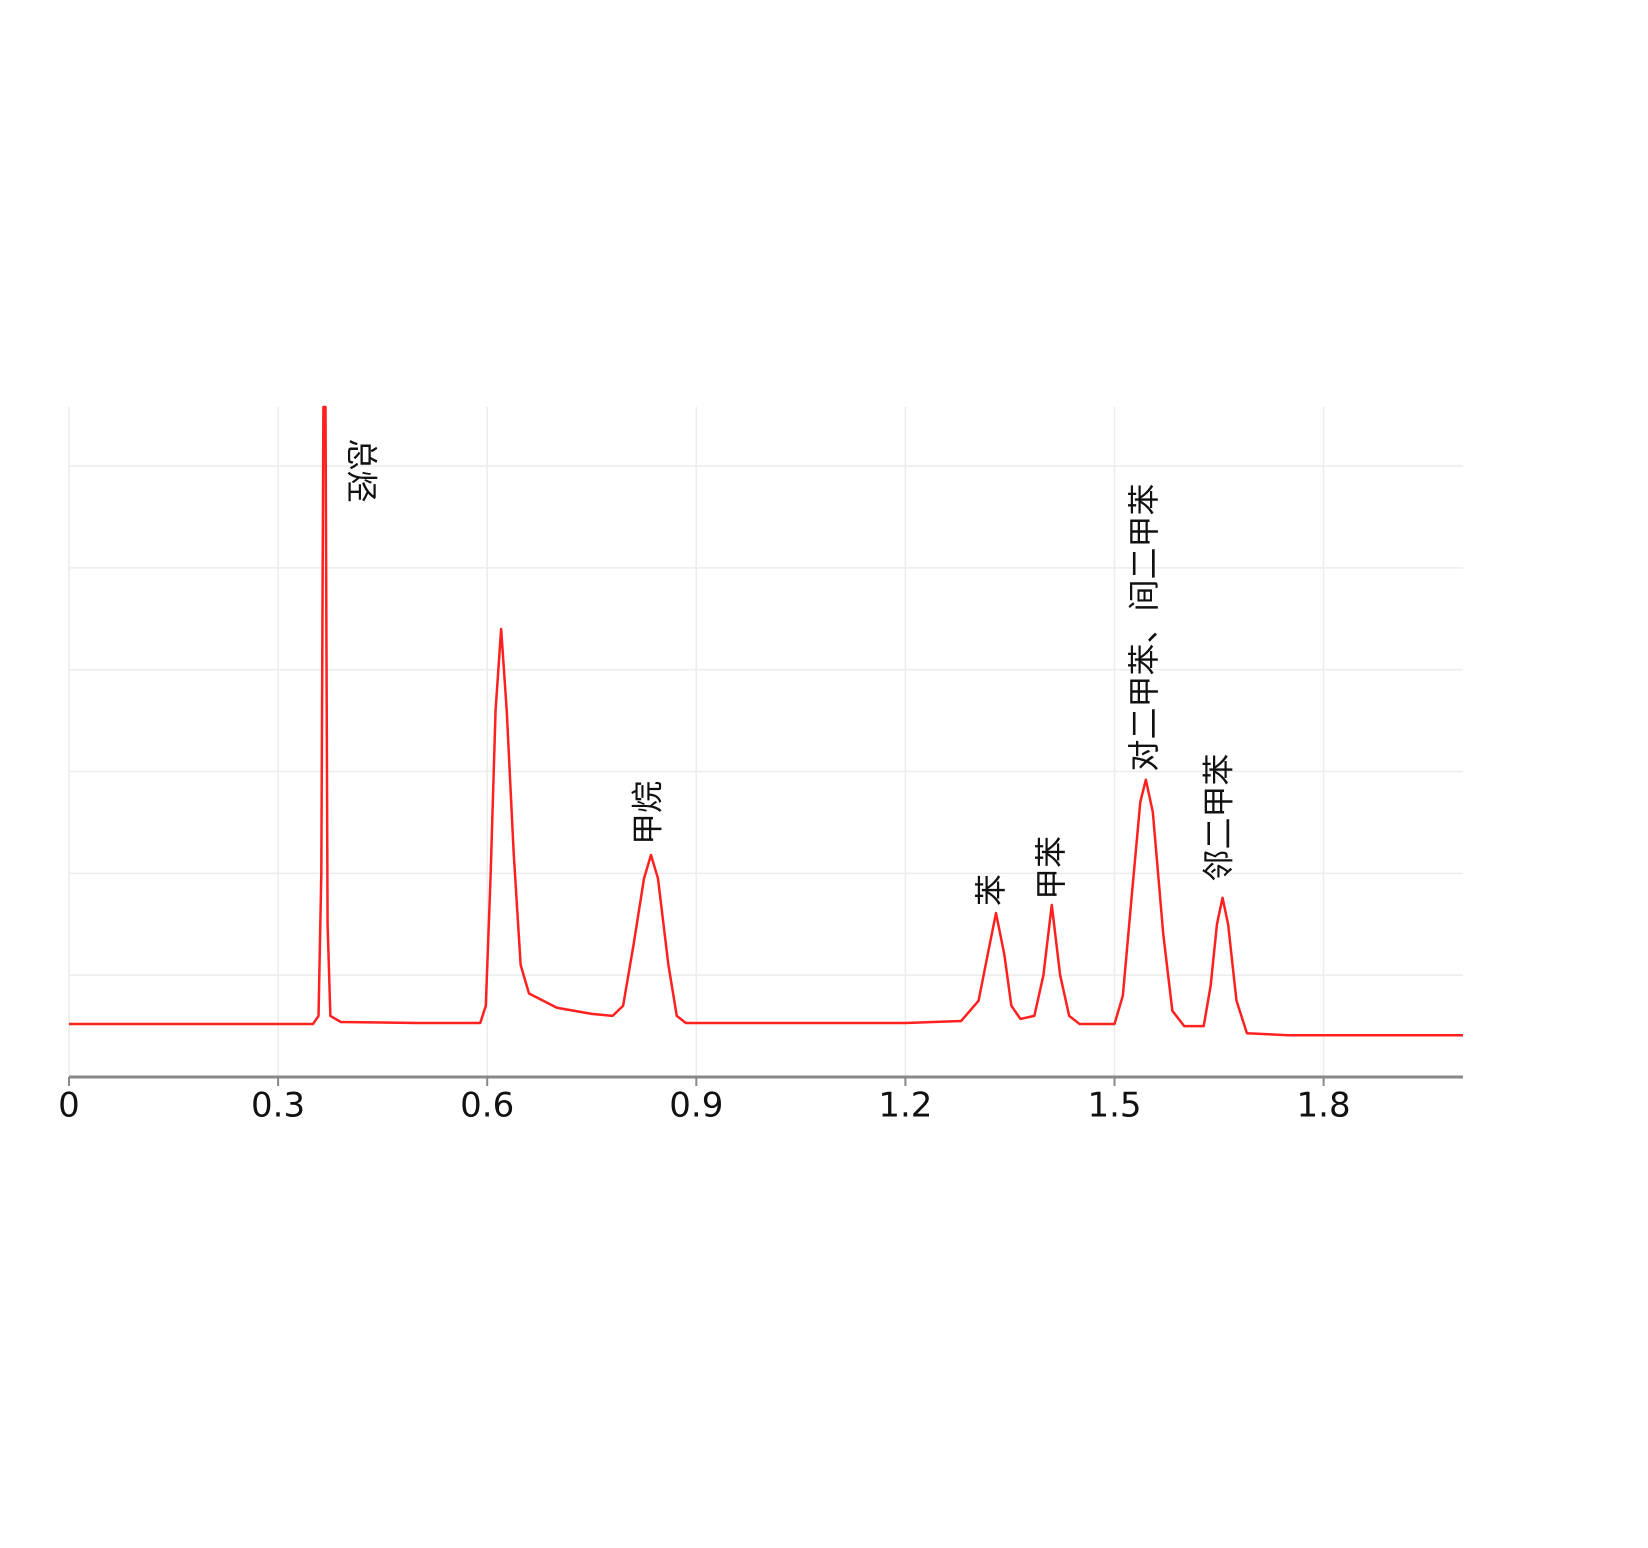  What do you see at coordinates (1051, 868) in the screenshot?
I see `peak-label: 甲苯` at bounding box center [1051, 868].